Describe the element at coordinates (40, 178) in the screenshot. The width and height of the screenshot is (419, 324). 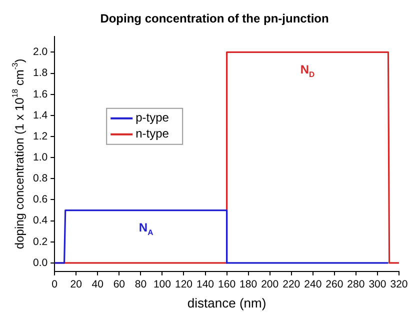
I see `y-tick-label: 0.8` at that location.